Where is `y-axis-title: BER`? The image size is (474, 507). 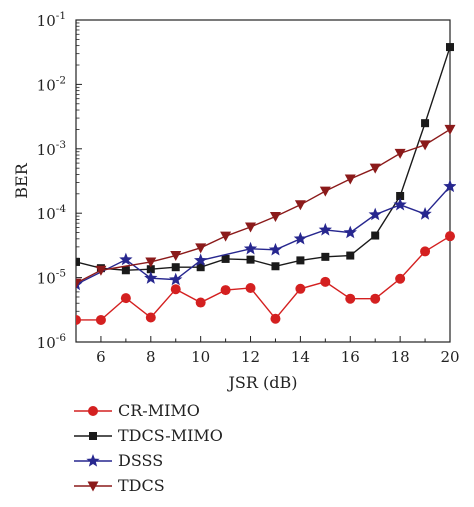 y-axis-title: BER is located at coordinates (21, 180).